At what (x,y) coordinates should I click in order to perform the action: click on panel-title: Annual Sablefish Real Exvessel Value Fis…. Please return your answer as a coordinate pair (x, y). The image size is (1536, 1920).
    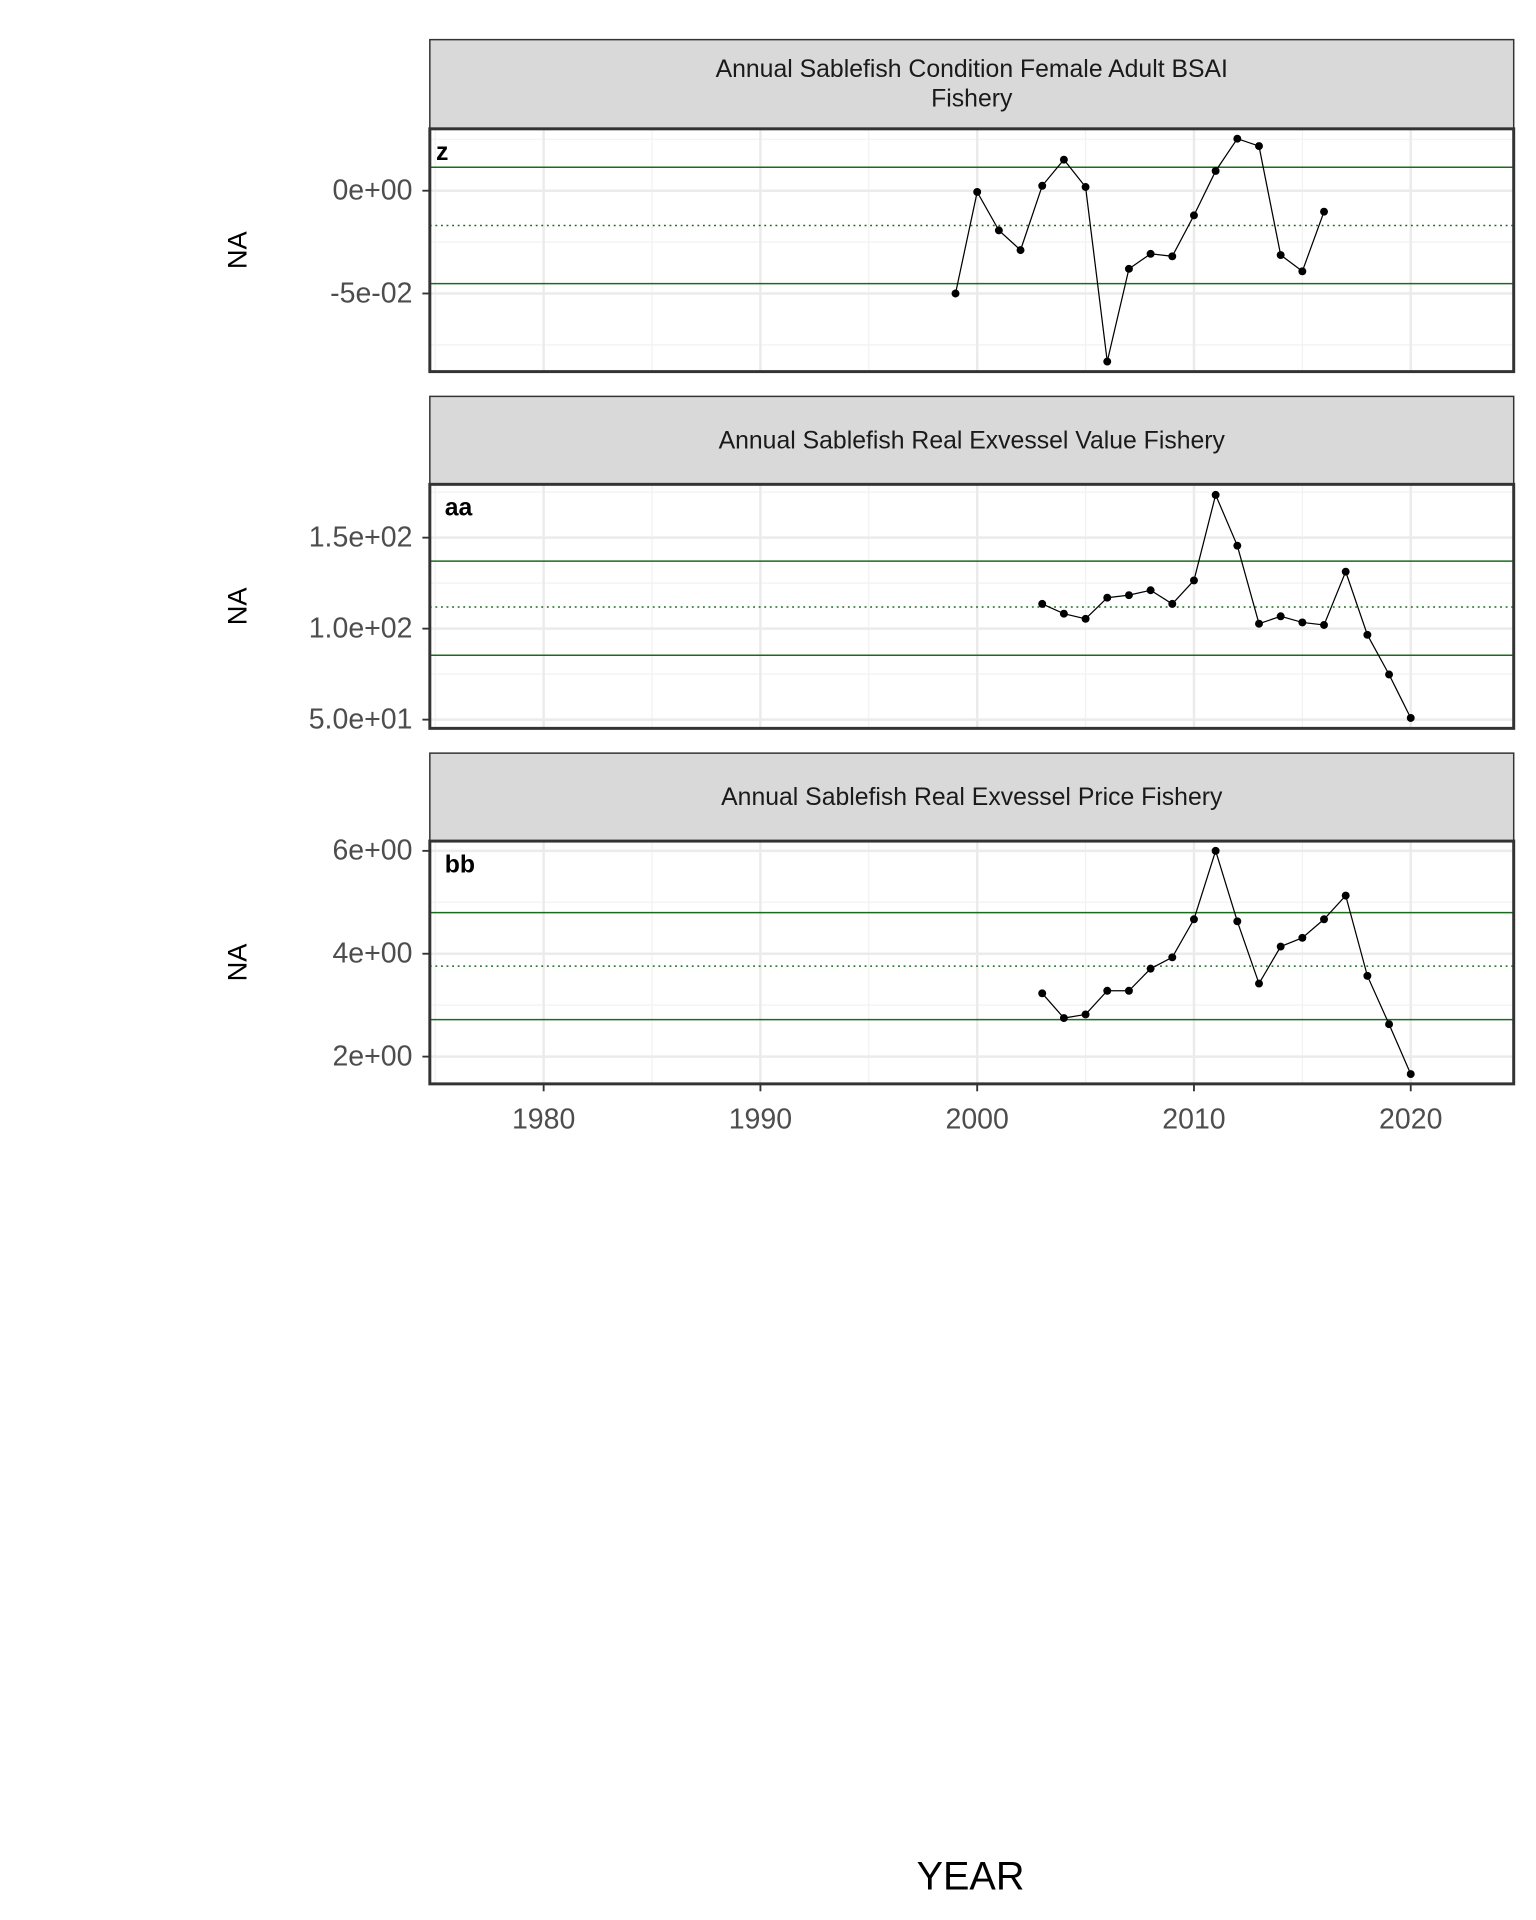
    Looking at the image, I should click on (971, 440).